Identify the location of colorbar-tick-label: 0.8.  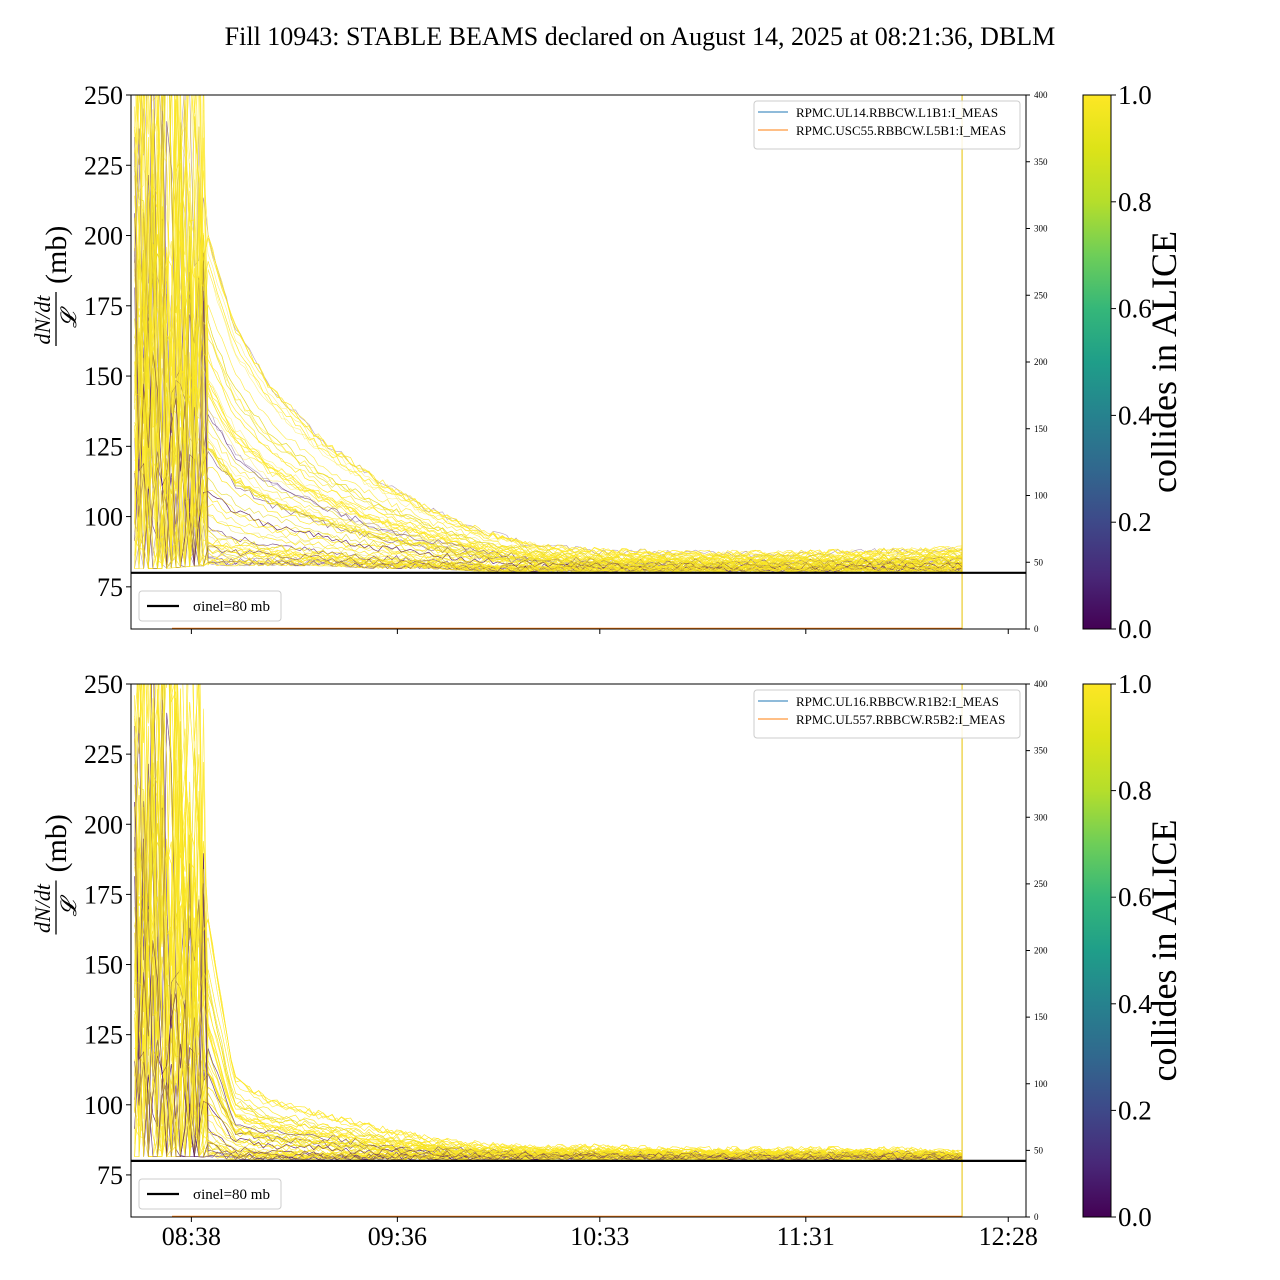
(1135, 791).